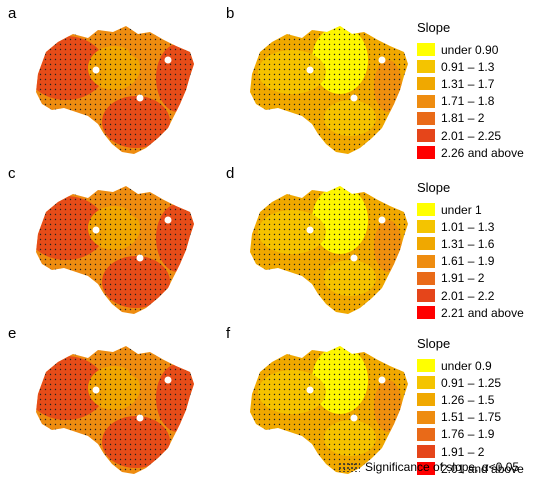  Describe the element at coordinates (461, 209) in the screenshot. I see `legend-label: under 1` at that location.